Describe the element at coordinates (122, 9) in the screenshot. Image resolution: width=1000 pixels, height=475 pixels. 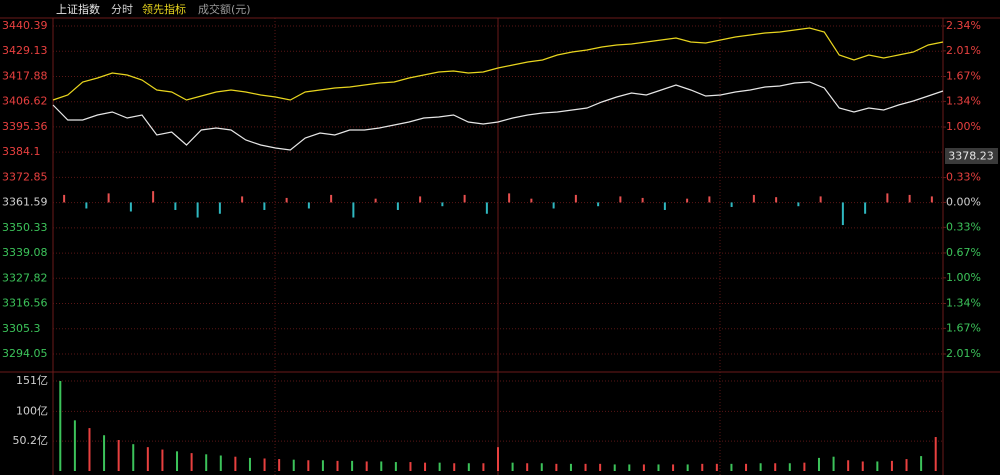
I see `mode-tab: 分时` at that location.